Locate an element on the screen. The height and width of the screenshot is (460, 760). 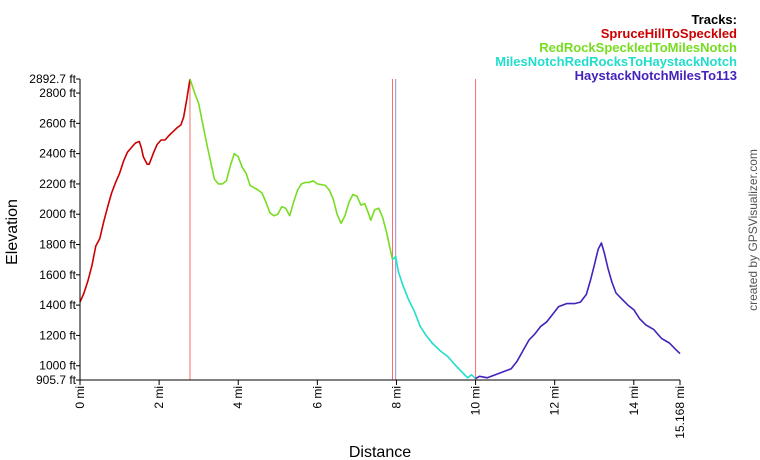
x-tick-label: 8 mi is located at coordinates (396, 397).